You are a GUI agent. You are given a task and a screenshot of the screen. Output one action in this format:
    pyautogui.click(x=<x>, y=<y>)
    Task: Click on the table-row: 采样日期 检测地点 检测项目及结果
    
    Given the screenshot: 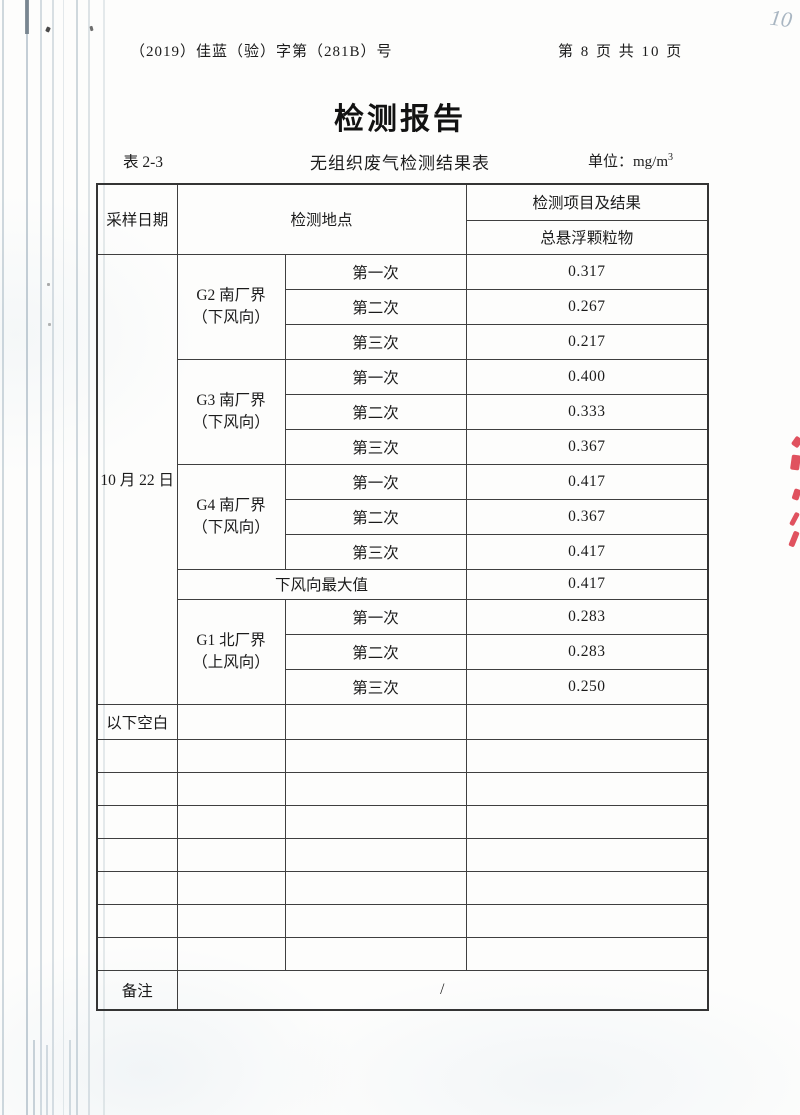 What is the action you would take?
    pyautogui.click(x=402, y=219)
    